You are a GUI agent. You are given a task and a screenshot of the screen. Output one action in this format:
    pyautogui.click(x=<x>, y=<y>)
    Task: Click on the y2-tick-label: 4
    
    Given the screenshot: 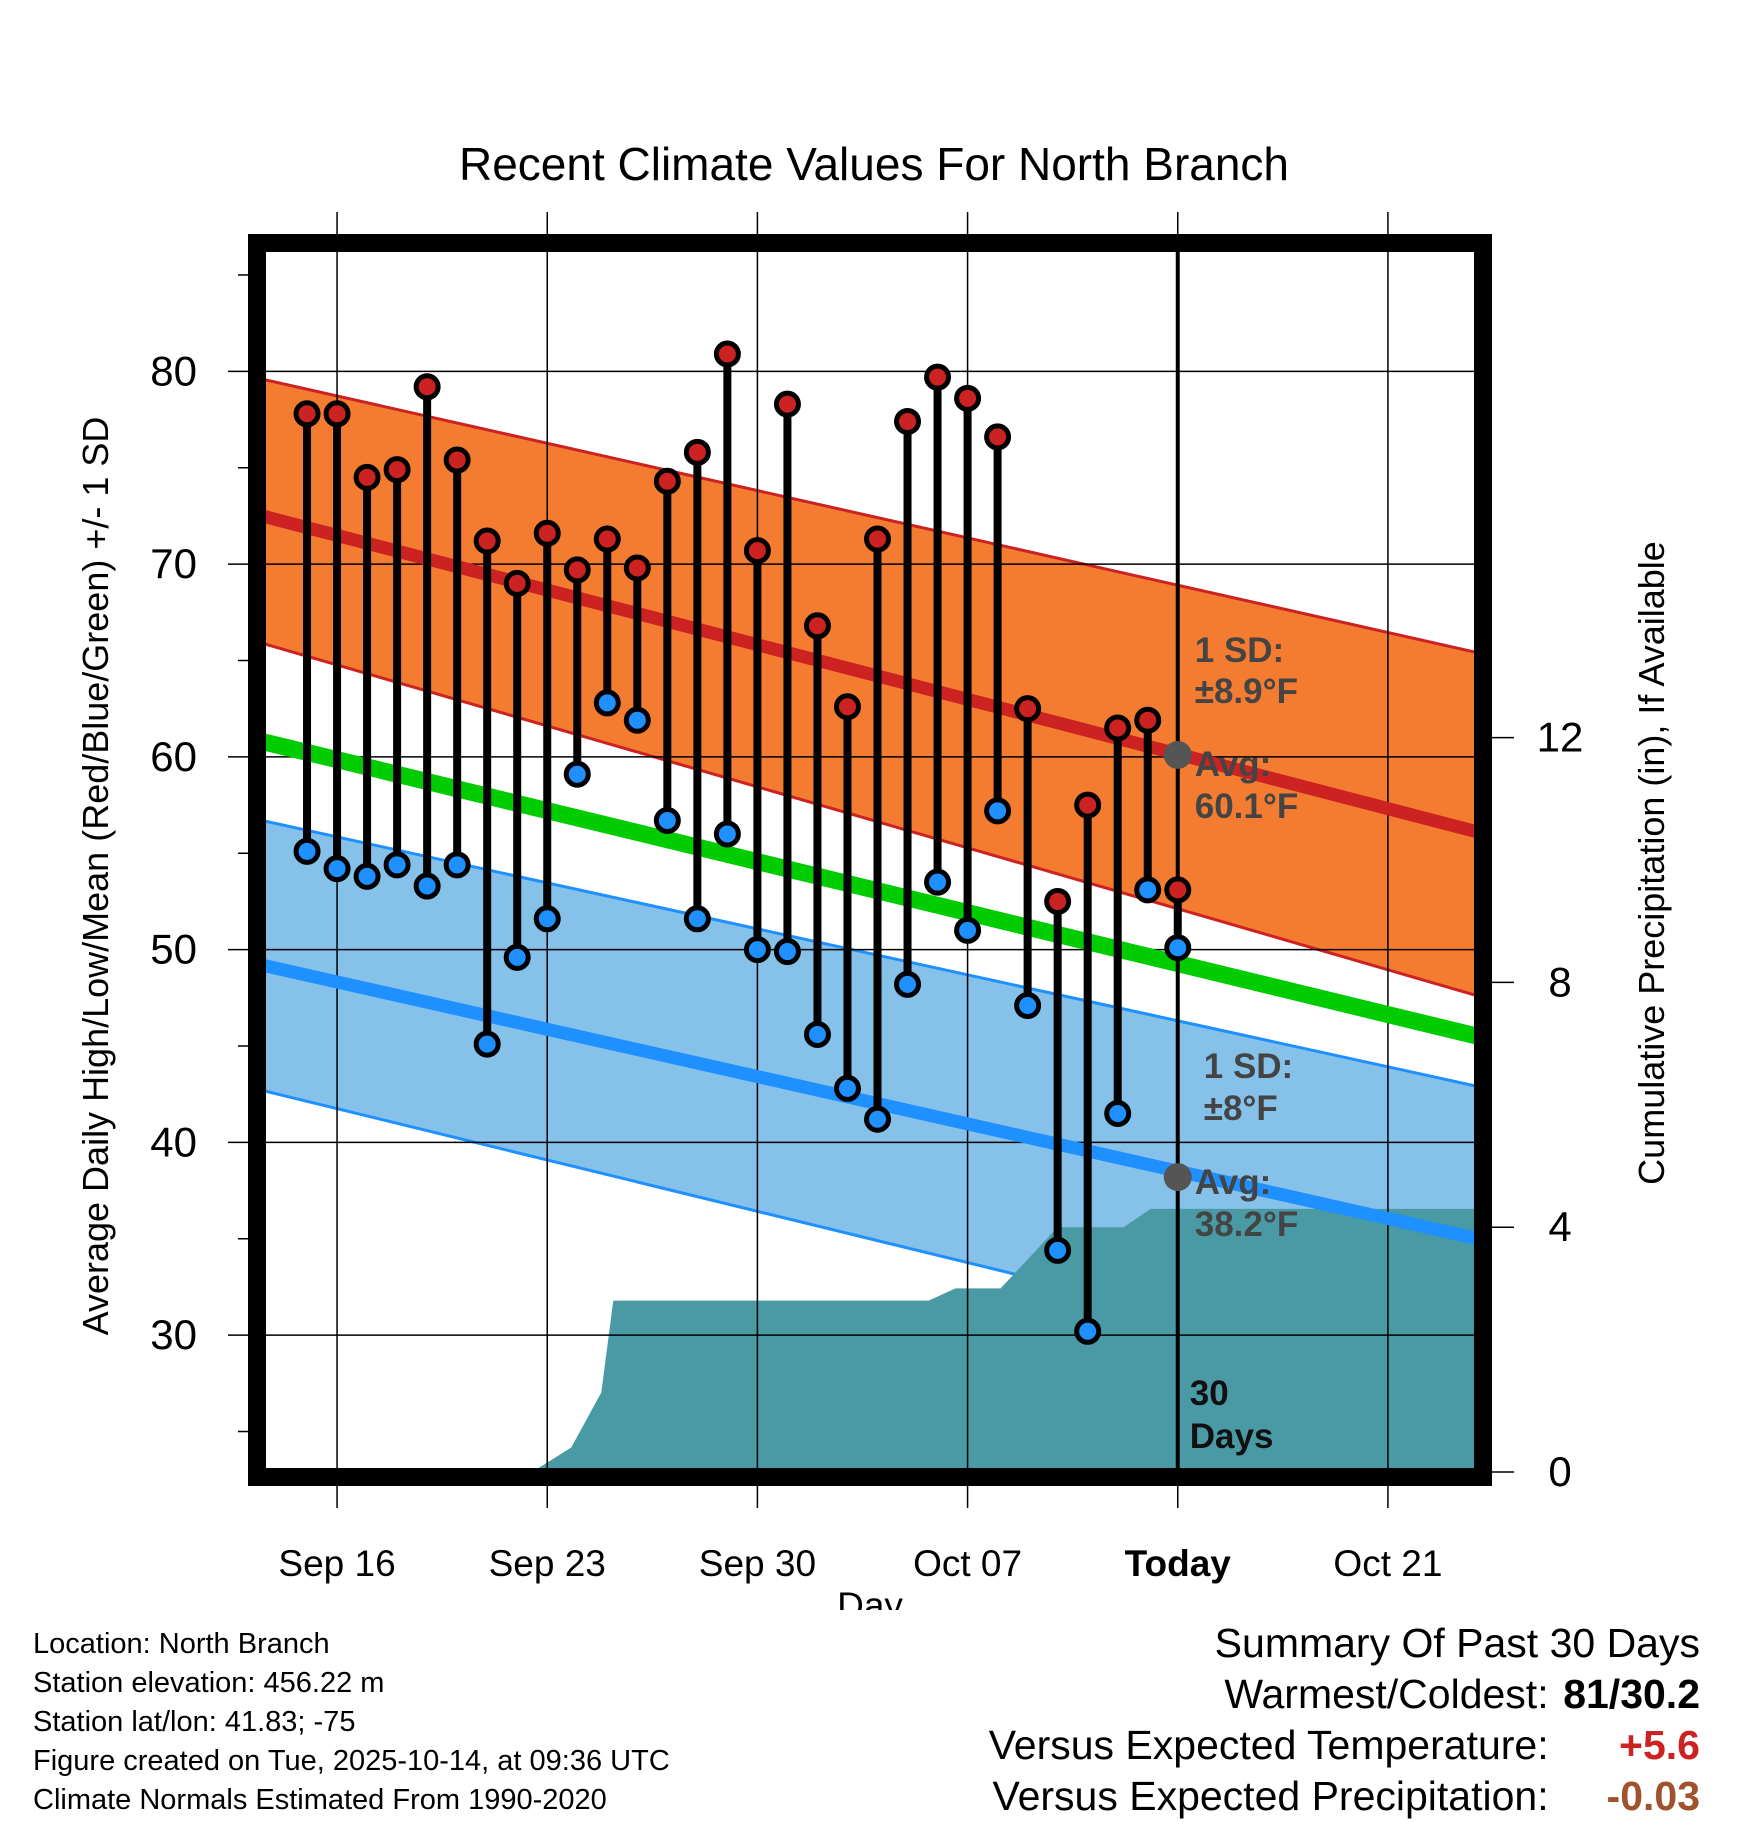 What is the action you would take?
    pyautogui.click(x=1559, y=1226)
    